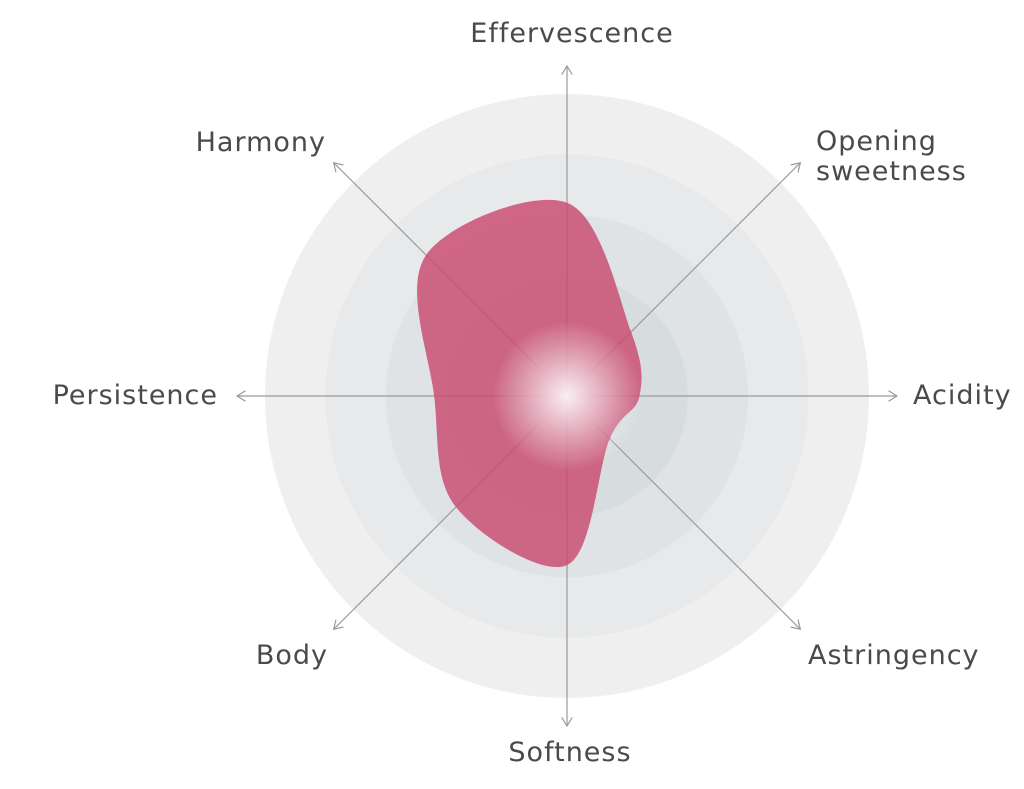 The width and height of the screenshot is (1024, 789). I want to click on axis-label-line: Persistence, so click(135, 395).